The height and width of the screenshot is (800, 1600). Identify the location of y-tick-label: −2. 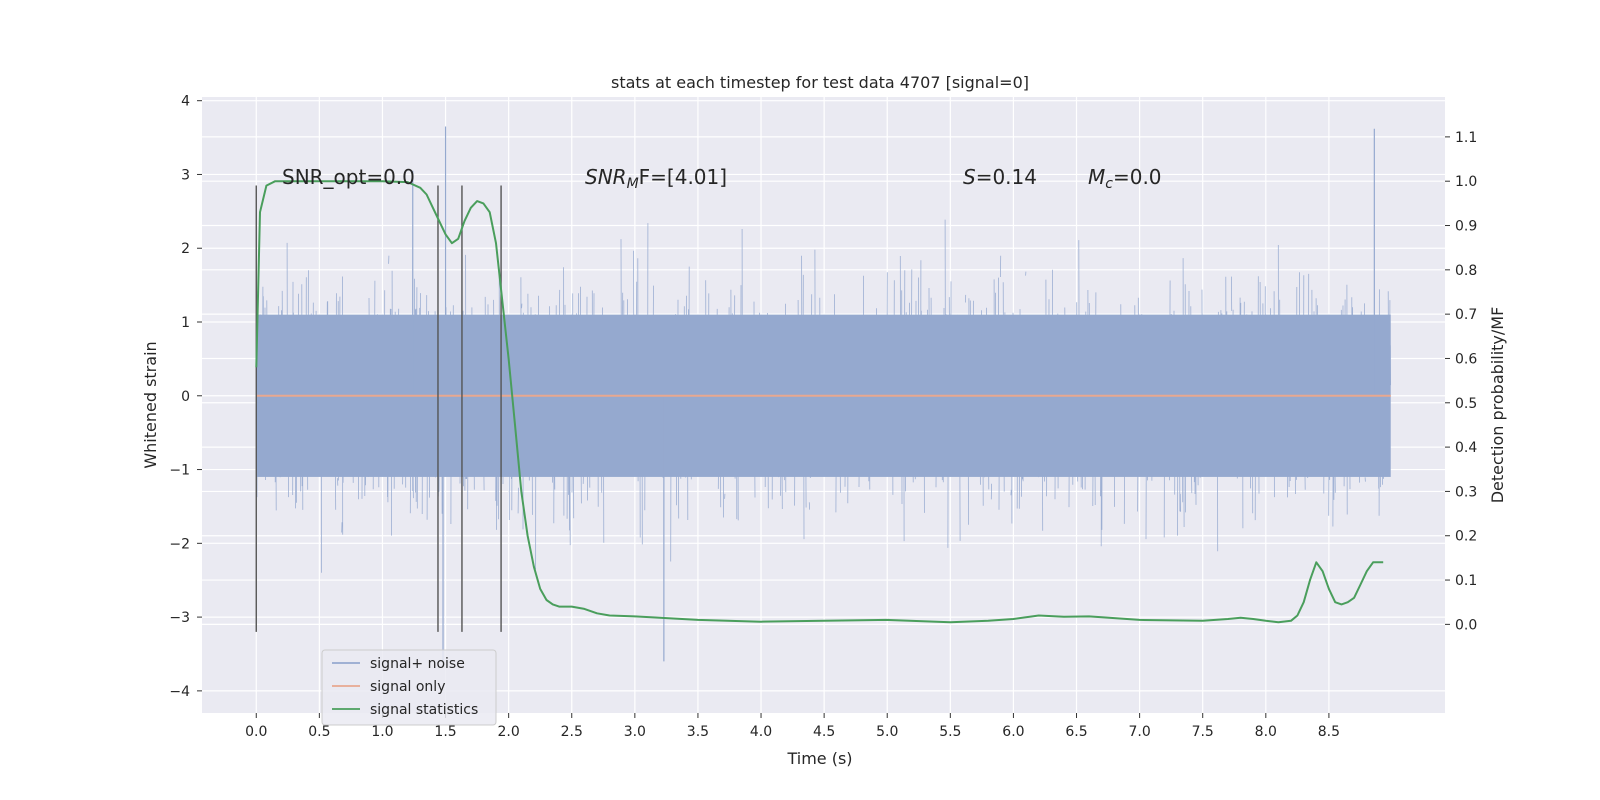
(179, 544).